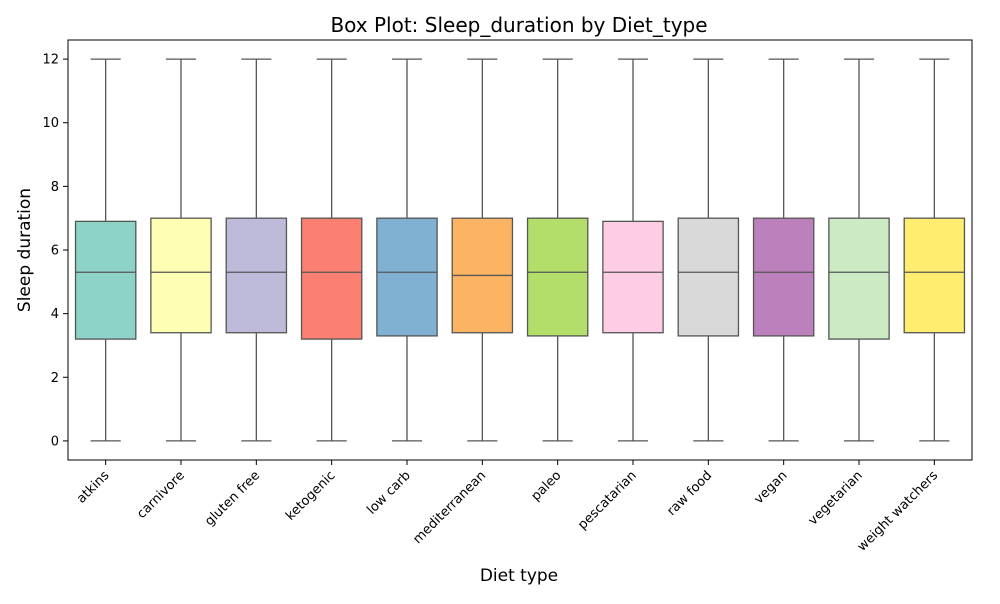  I want to click on x-tick-label: ketogenic, so click(310, 495).